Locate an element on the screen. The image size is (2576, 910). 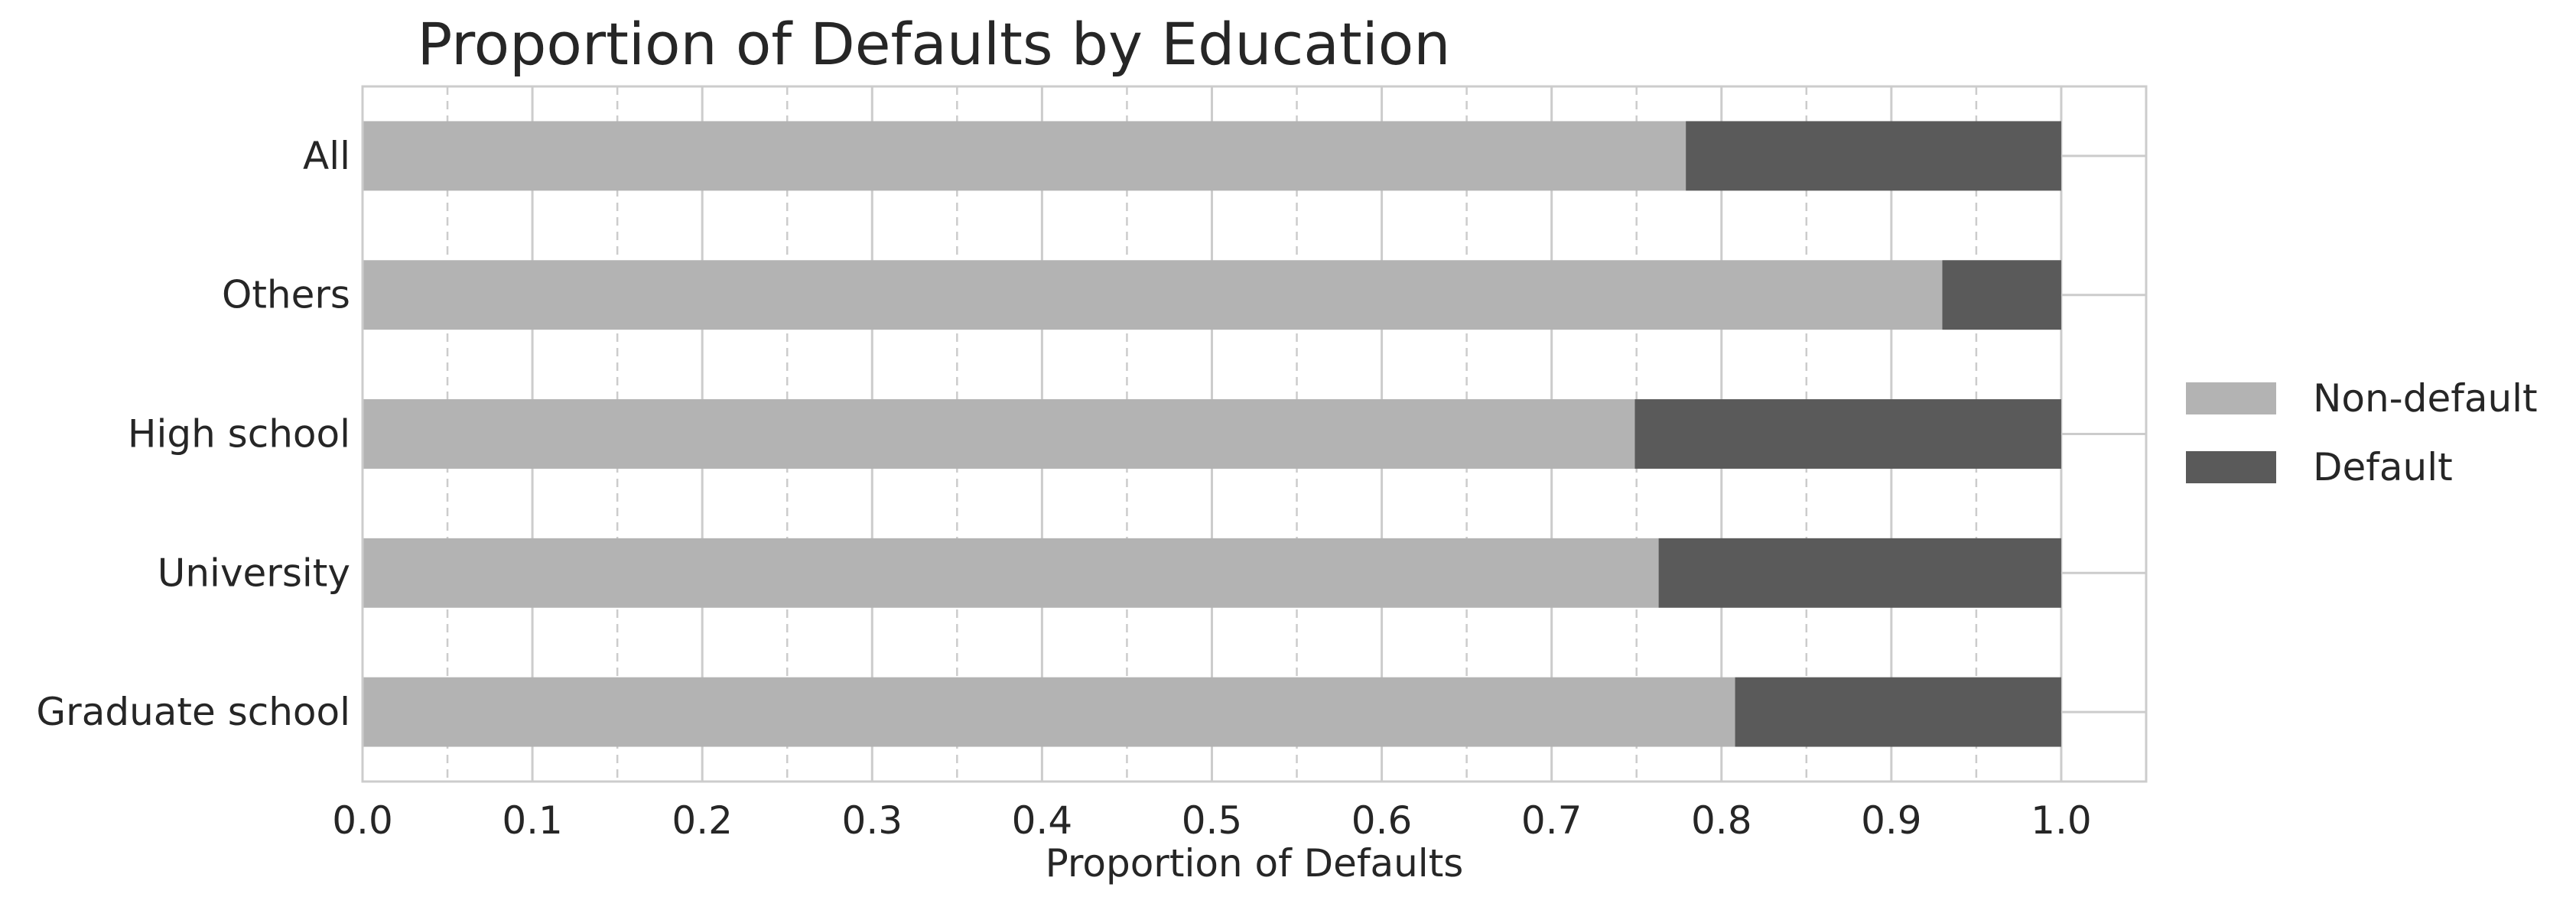
x-tick-label: 0.2 is located at coordinates (702, 820).